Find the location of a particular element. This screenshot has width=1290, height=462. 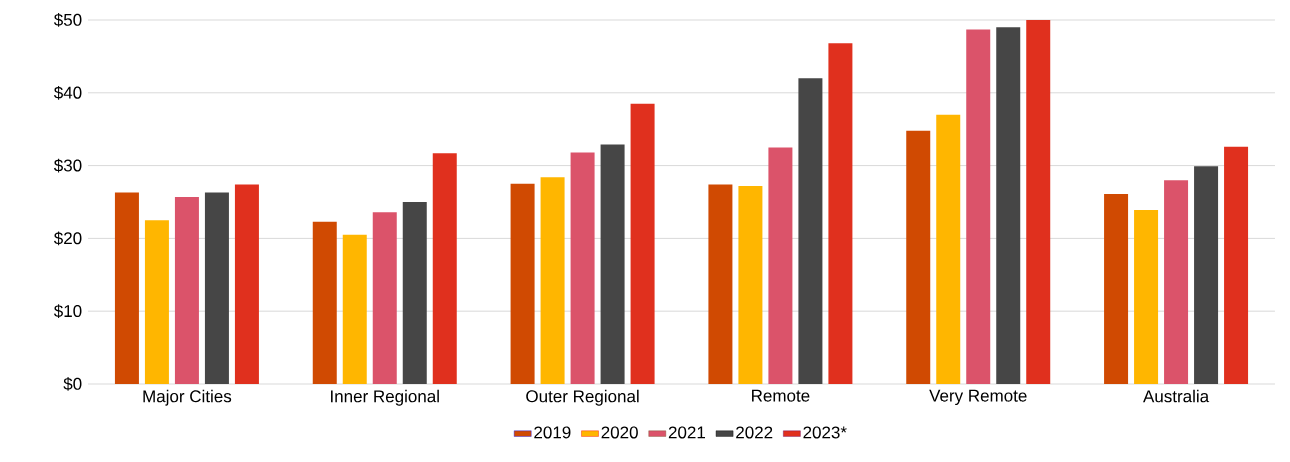

legend-label: 2020 is located at coordinates (619, 432).